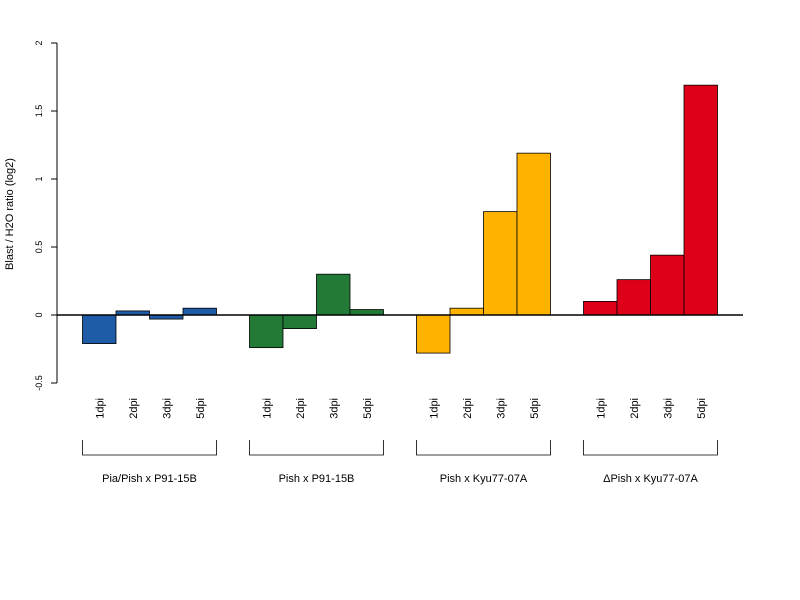 This screenshot has width=800, height=600. Describe the element at coordinates (484, 479) in the screenshot. I see `group-label: Pish x Kyu77-07A` at that location.